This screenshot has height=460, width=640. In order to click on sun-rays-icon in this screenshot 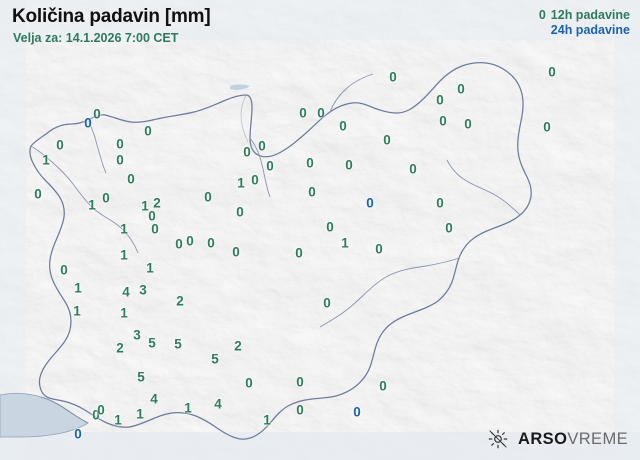, I will do `click(498, 439)`.